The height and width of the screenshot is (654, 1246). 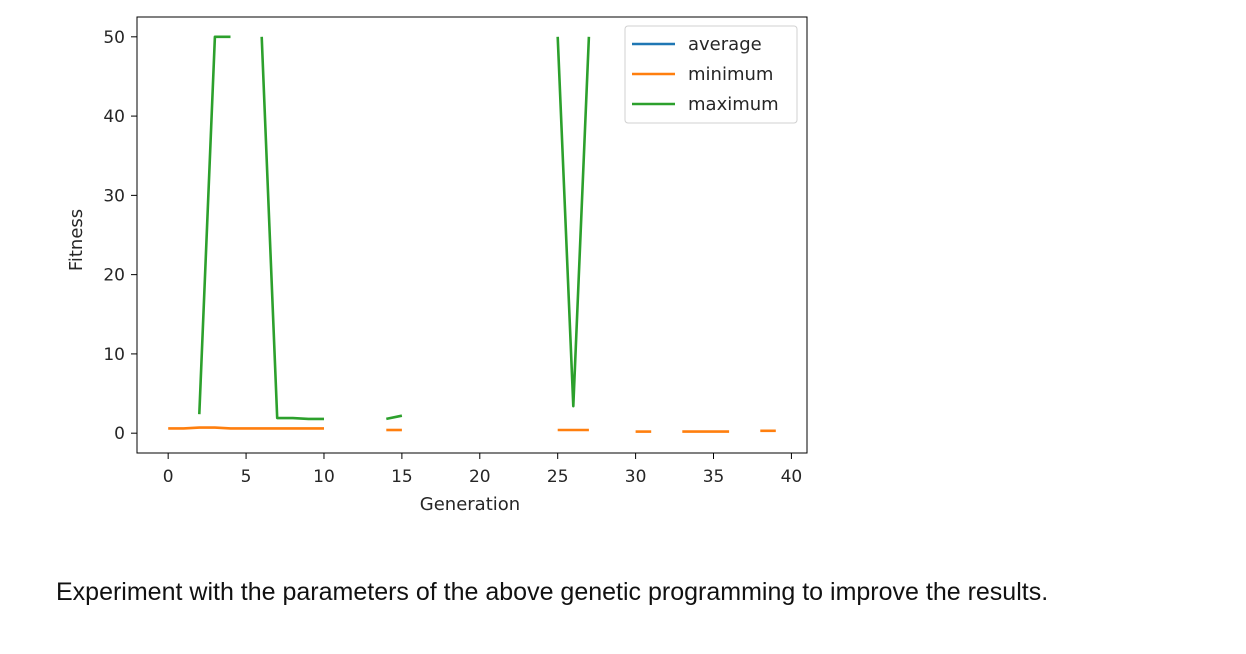 I want to click on x-tick-label: 40, so click(x=792, y=477).